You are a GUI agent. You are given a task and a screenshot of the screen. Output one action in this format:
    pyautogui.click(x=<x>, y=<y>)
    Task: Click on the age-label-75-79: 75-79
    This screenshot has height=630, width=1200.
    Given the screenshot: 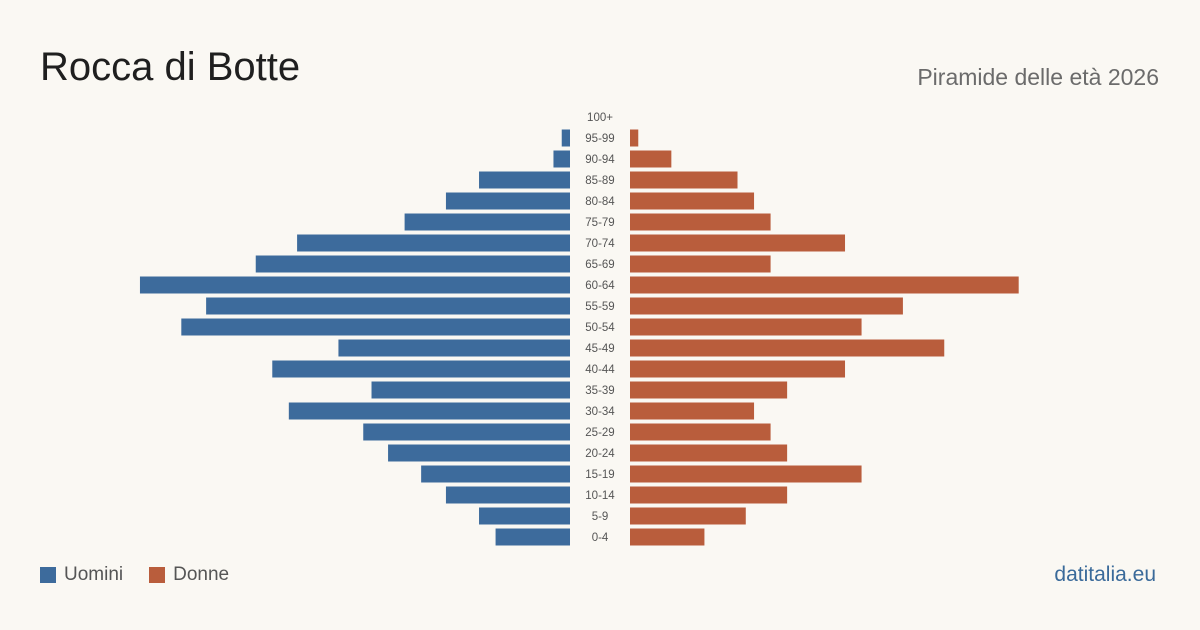 What is the action you would take?
    pyautogui.click(x=599, y=223)
    